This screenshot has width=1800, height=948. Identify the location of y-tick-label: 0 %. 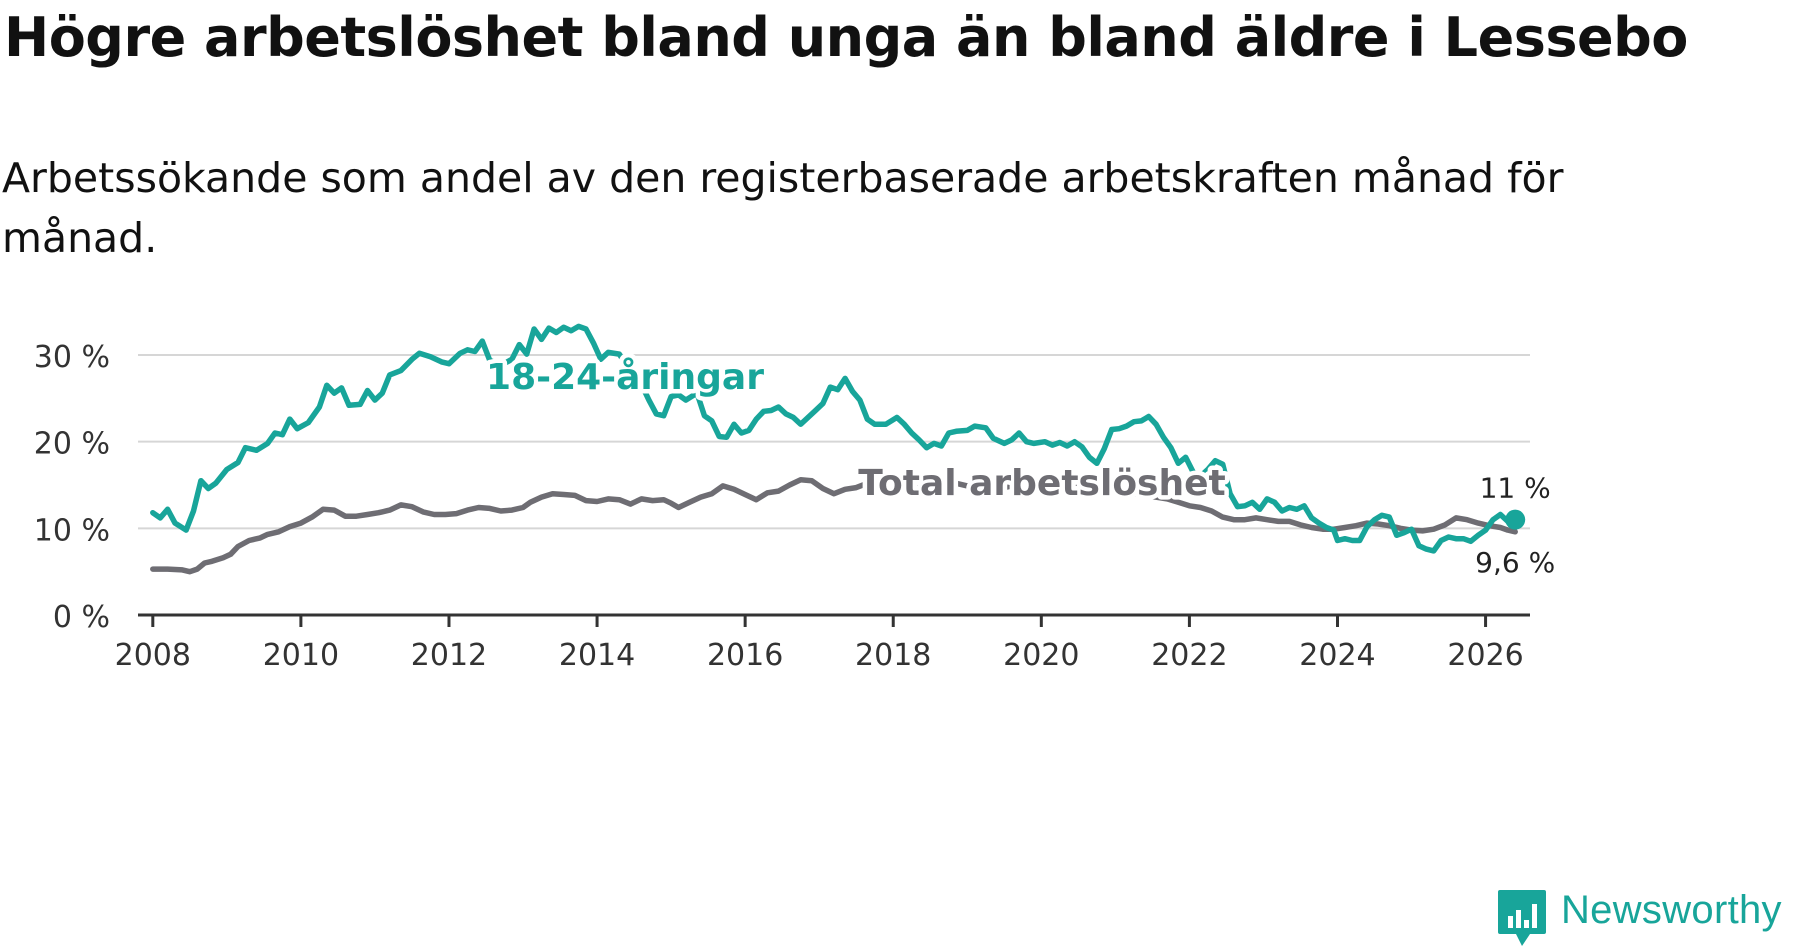
(81, 617).